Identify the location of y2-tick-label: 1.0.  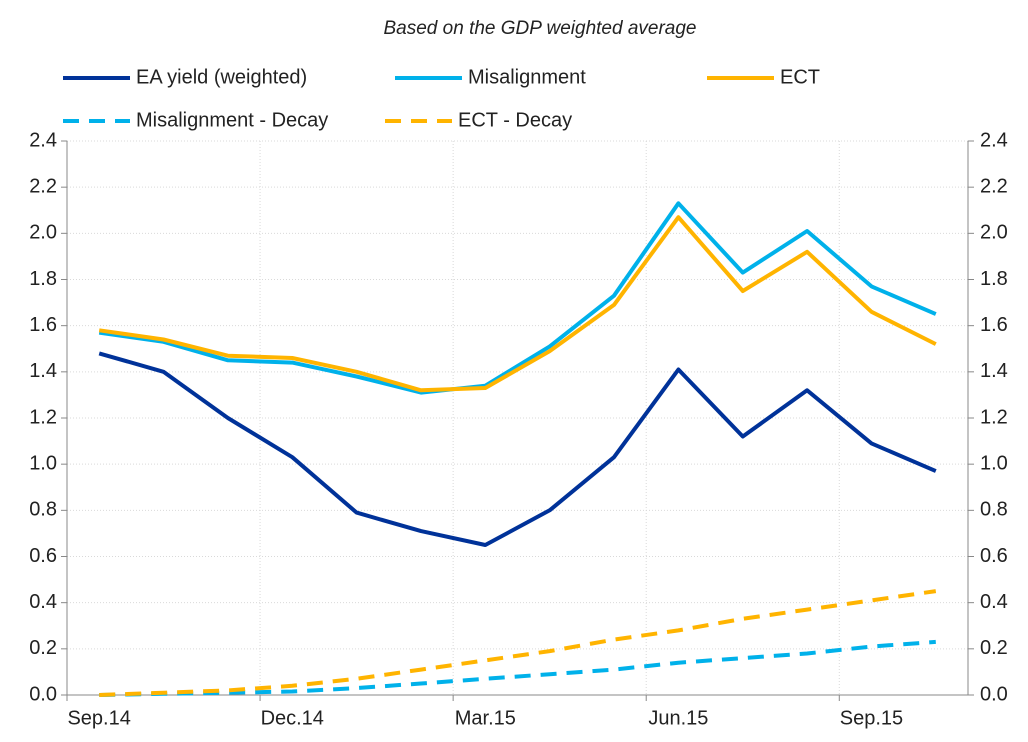
(994, 463).